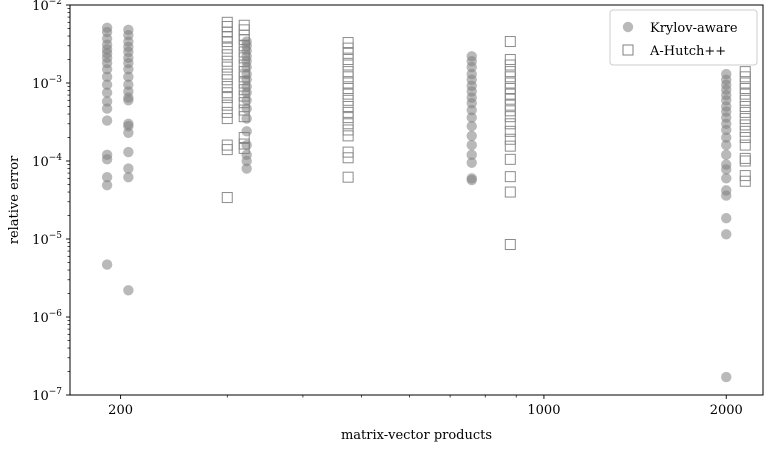 This screenshot has height=450, width=778. What do you see at coordinates (687, 51) in the screenshot?
I see `legend-label: A-Hutch++` at bounding box center [687, 51].